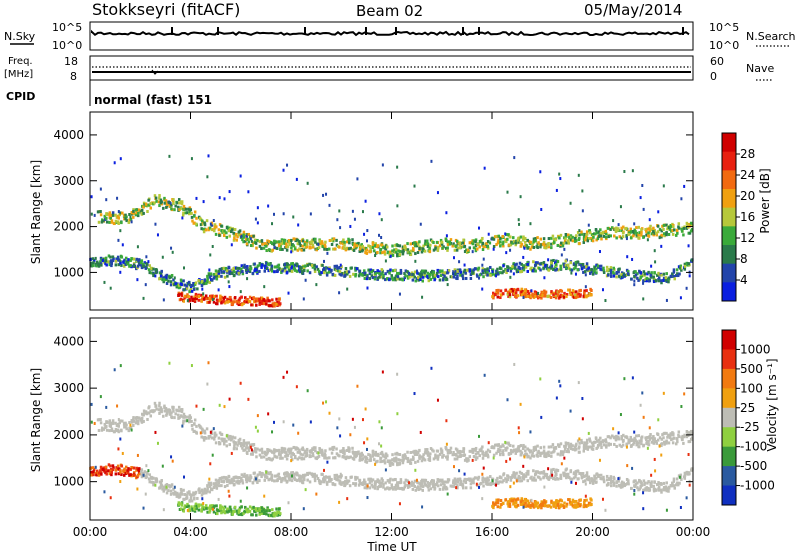 The height and width of the screenshot is (554, 800). I want to click on power-colorbar-swatch, so click(729, 273).